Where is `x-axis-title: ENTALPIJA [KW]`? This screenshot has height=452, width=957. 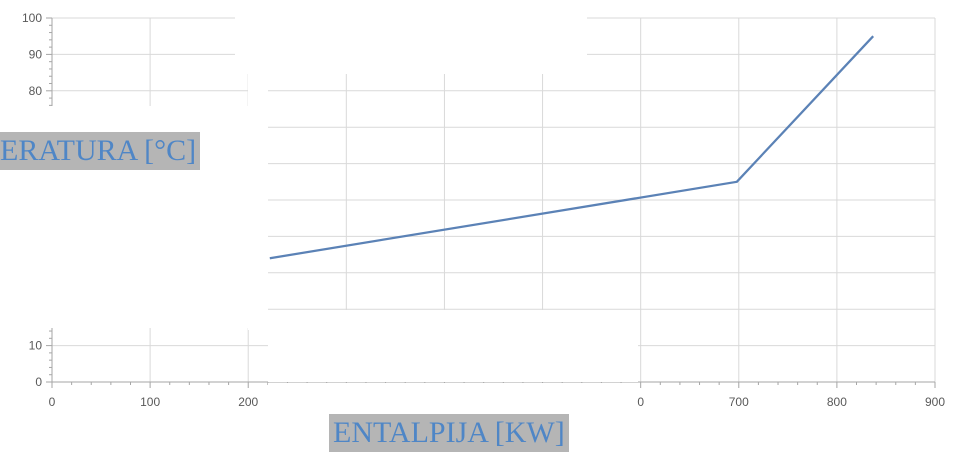
x-axis-title: ENTALPIJA [KW] is located at coordinates (449, 433).